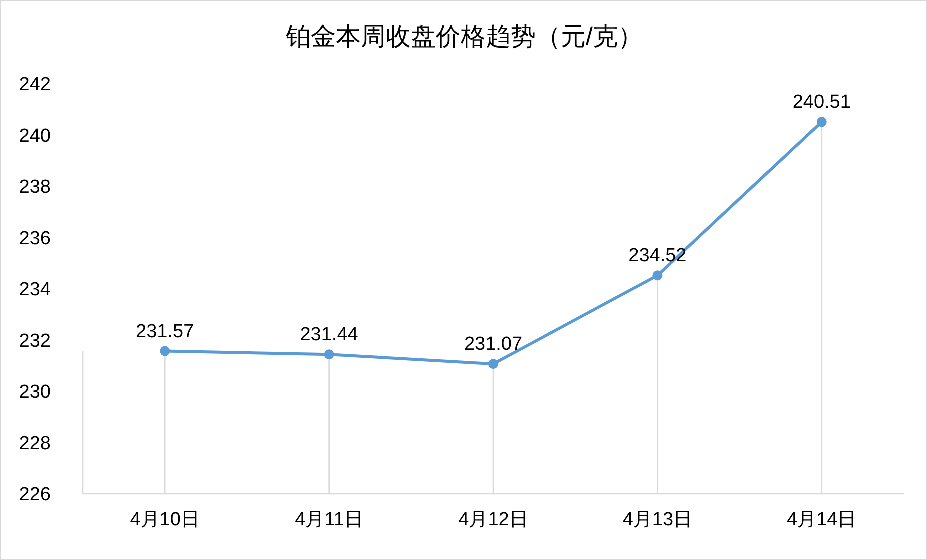  Describe the element at coordinates (35, 187) in the screenshot. I see `y-tick-label: 238` at that location.